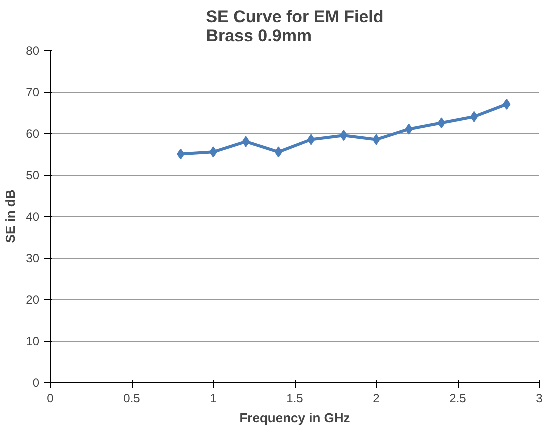  What do you see at coordinates (33, 51) in the screenshot?
I see `y-tick-label: 80` at bounding box center [33, 51].